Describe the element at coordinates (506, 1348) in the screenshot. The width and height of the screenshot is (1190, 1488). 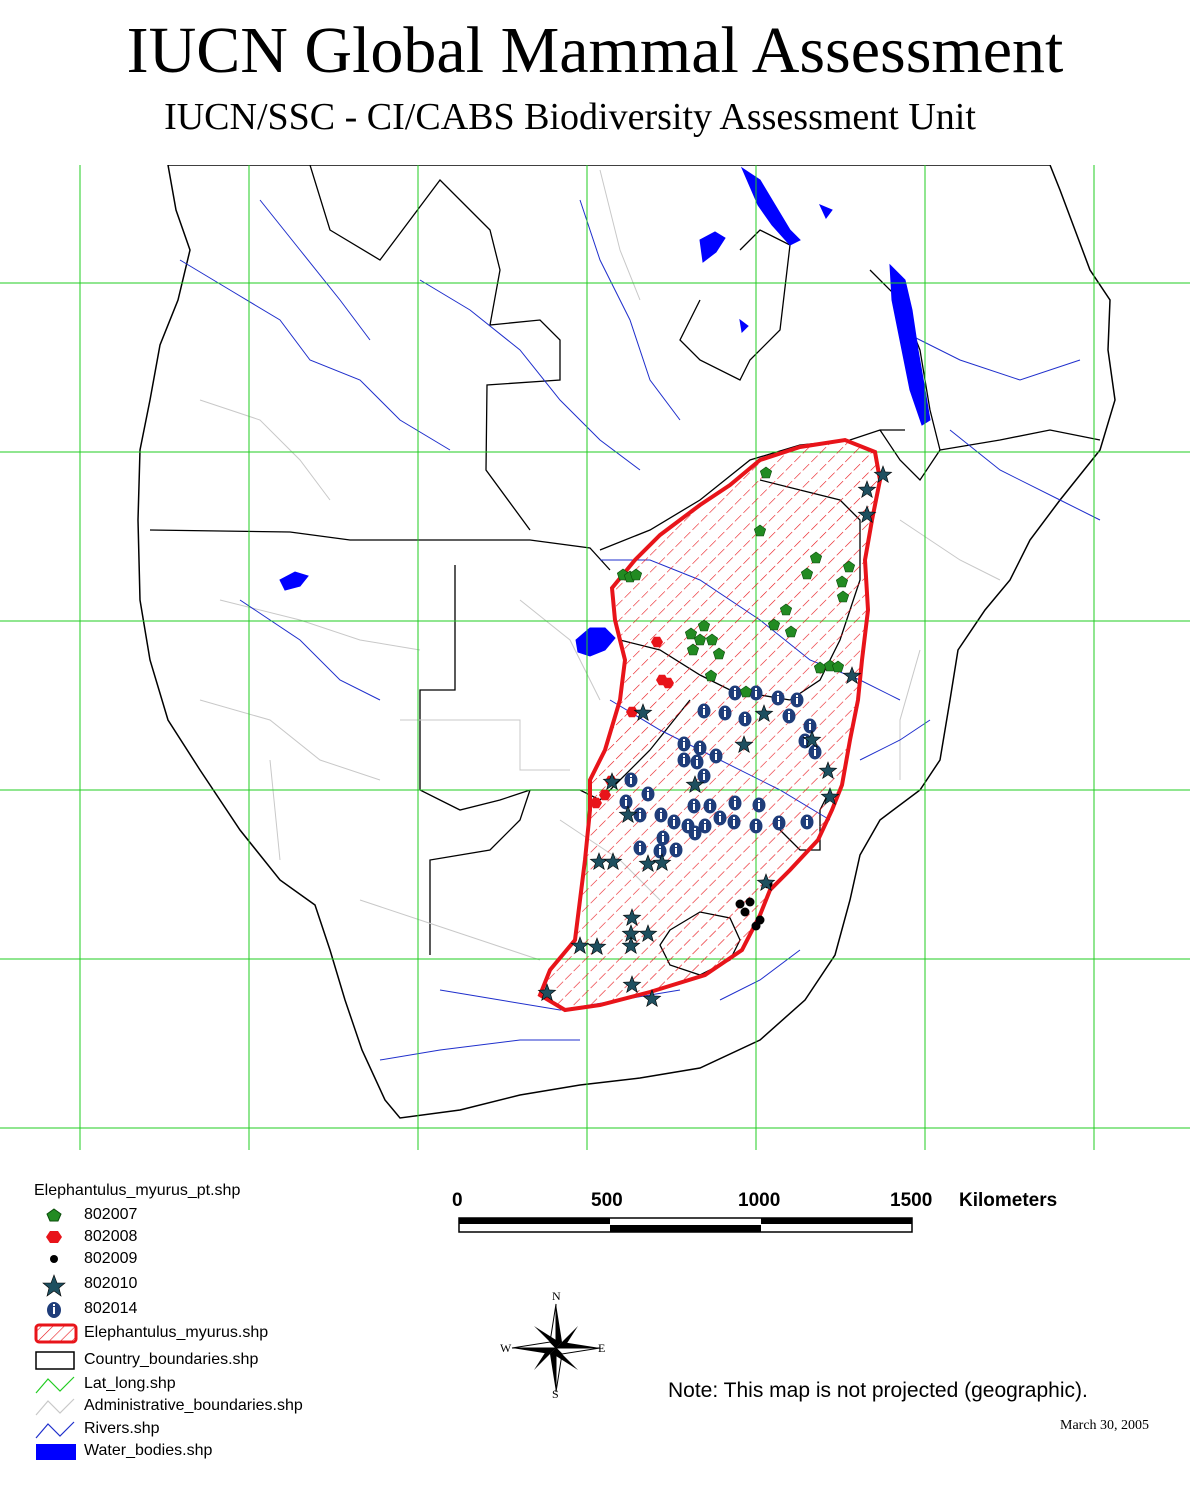
I see `compass-w: W` at that location.